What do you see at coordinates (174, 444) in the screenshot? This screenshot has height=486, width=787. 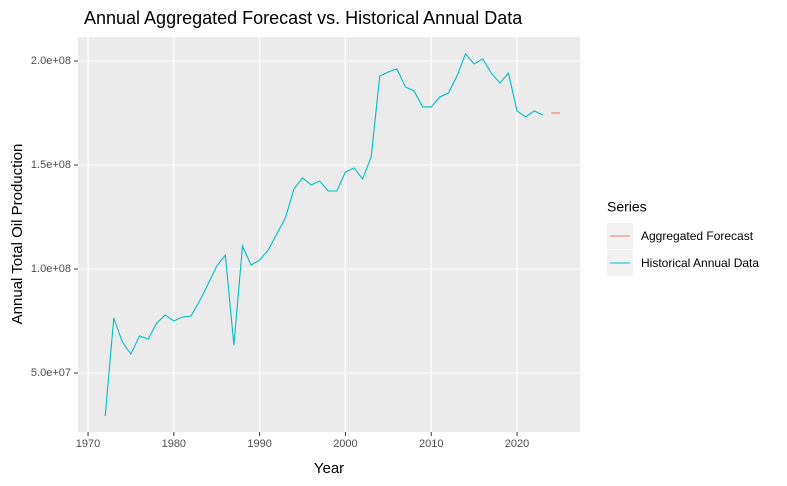 I see `x-tick-label: 1980` at bounding box center [174, 444].